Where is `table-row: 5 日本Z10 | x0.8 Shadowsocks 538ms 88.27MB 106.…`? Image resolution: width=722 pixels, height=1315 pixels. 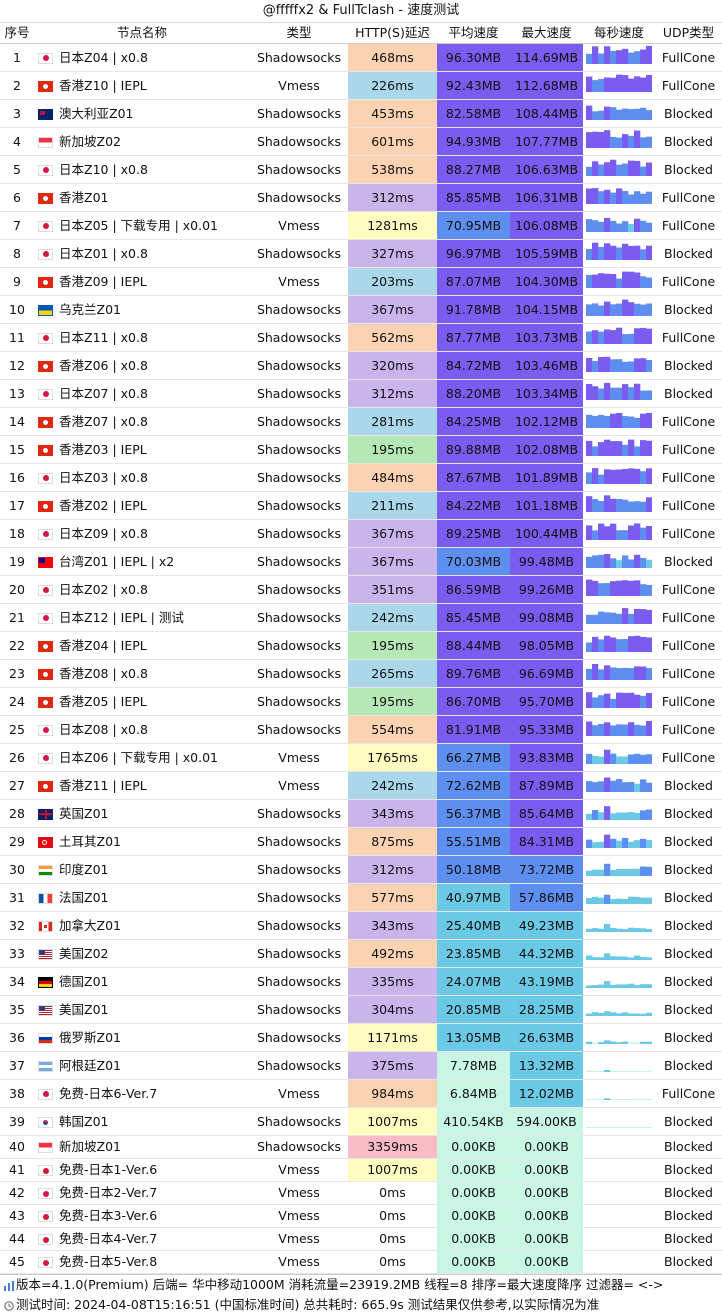
table-row: 5 日本Z10 | x0.8 Shadowsocks 538ms 88.27MB 106.… is located at coordinates (361, 169).